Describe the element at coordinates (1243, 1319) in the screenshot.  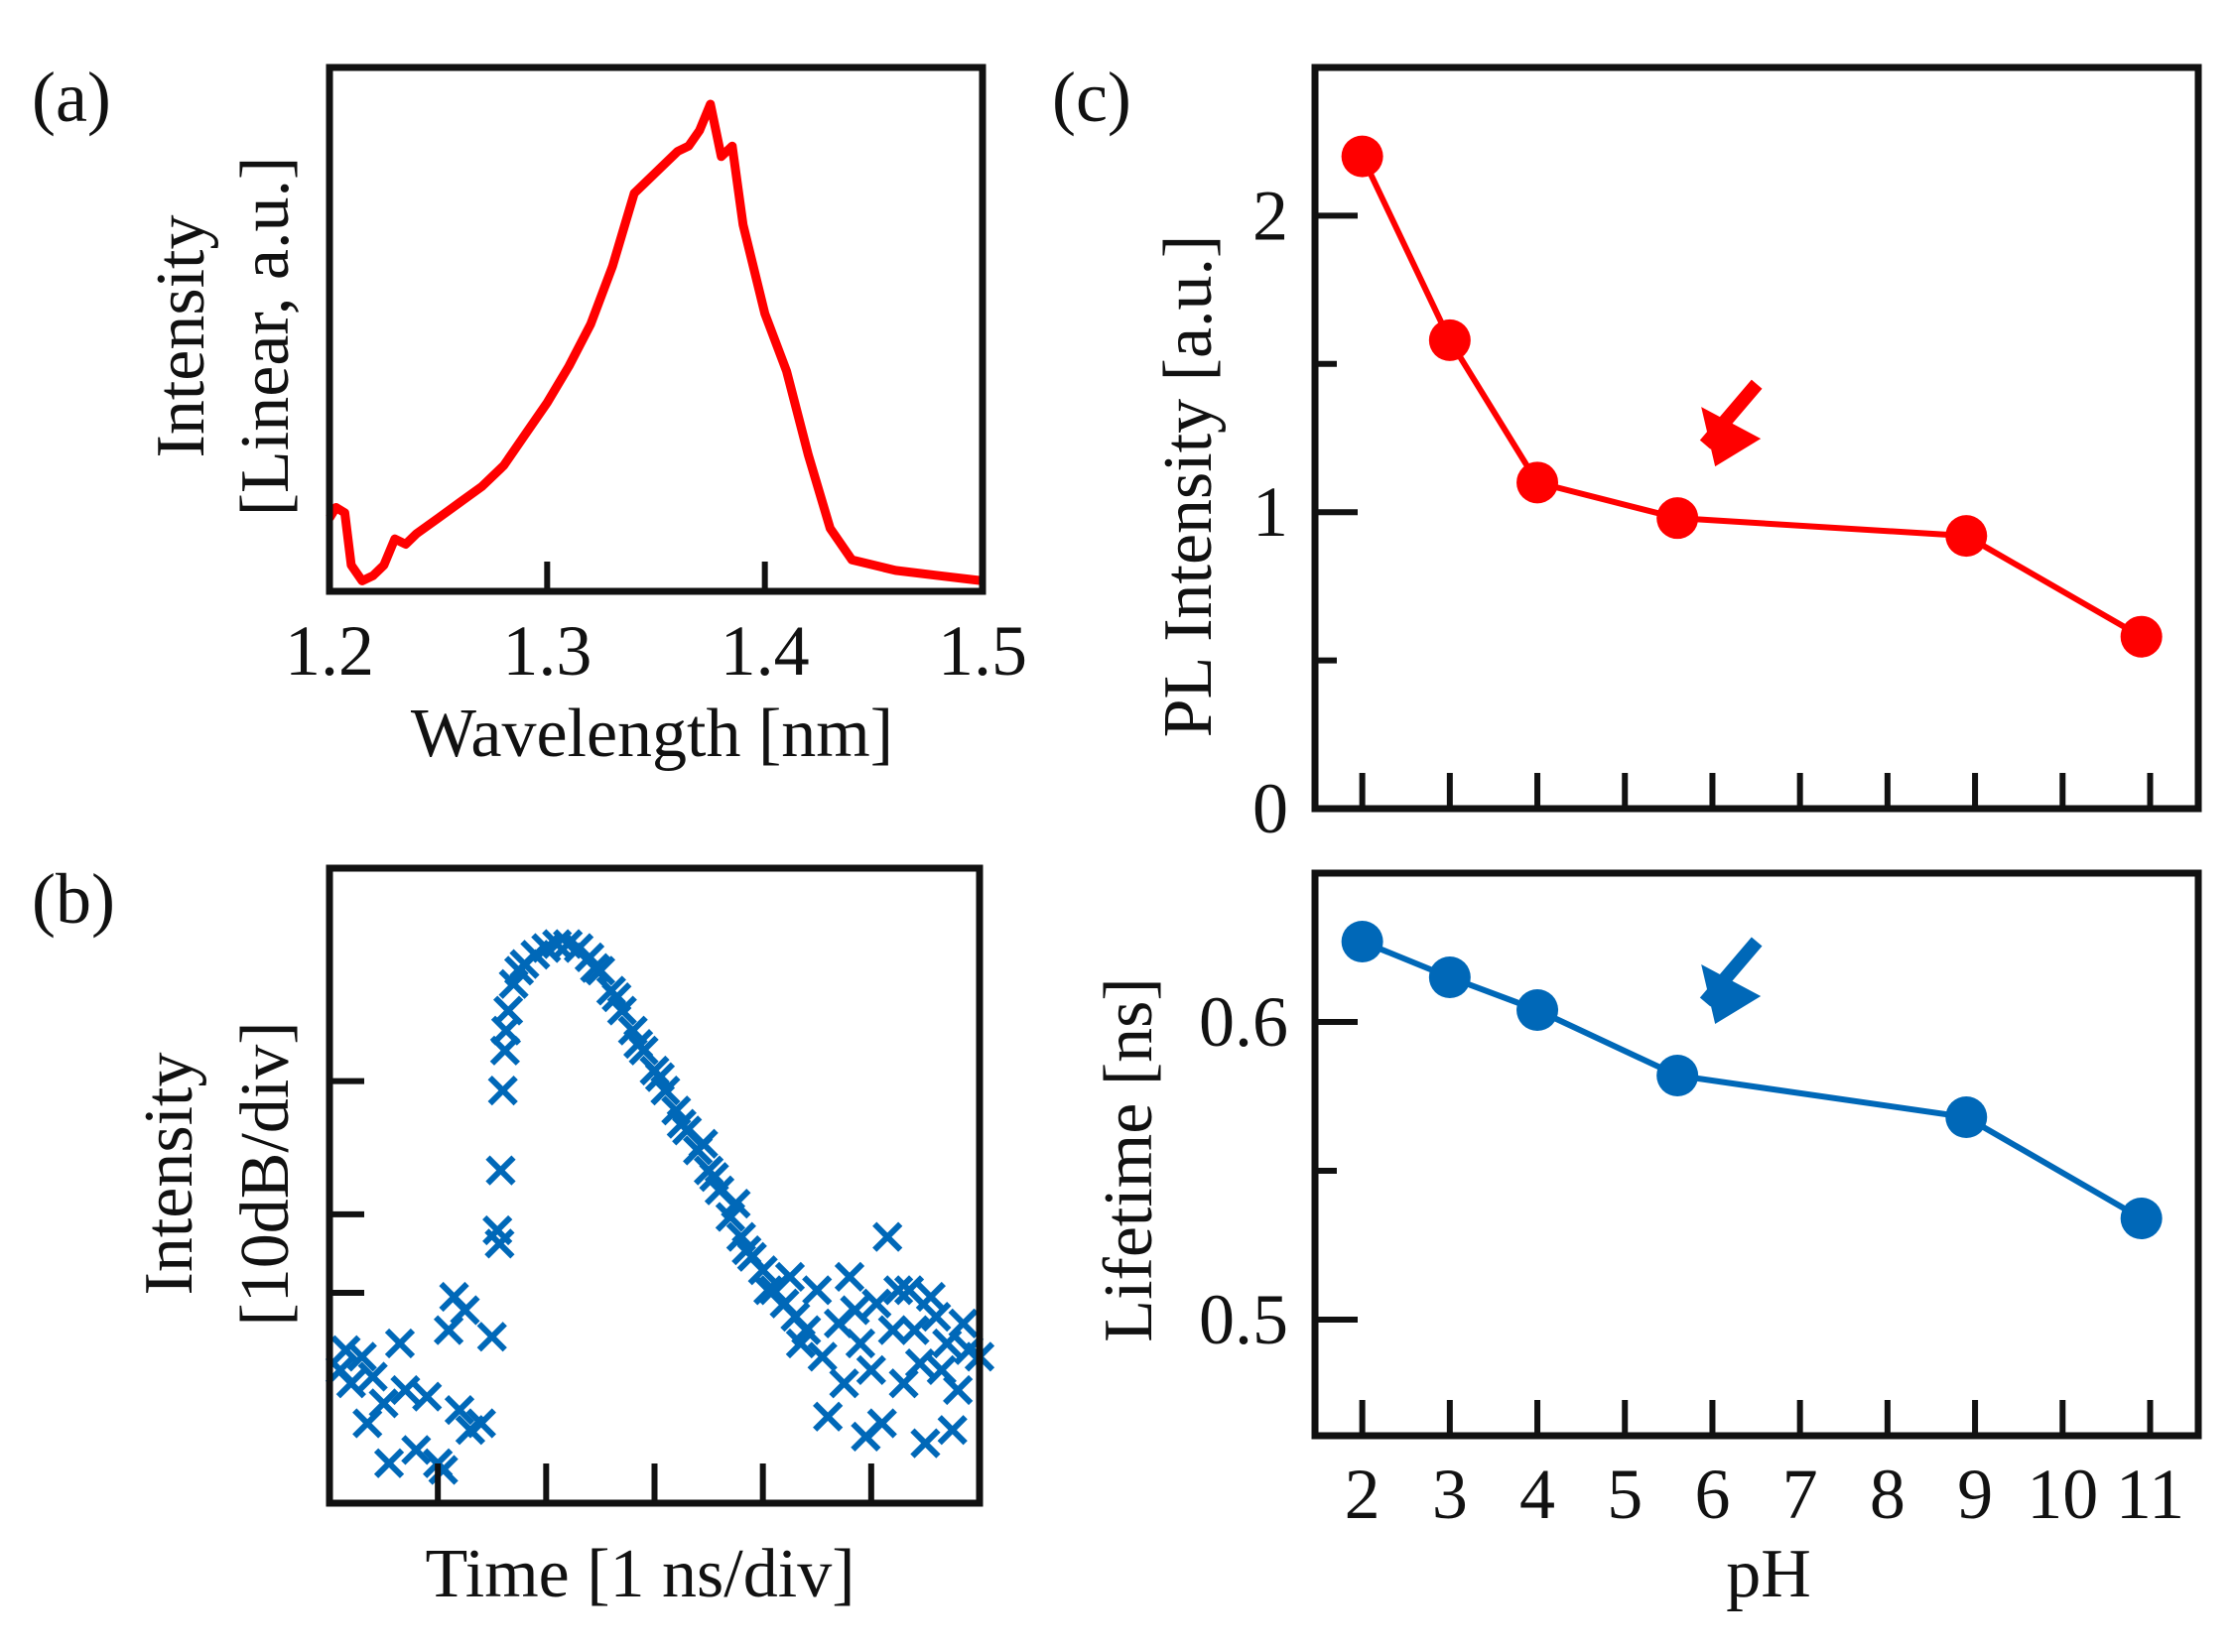
I see `y-tick-label: 0.5` at that location.